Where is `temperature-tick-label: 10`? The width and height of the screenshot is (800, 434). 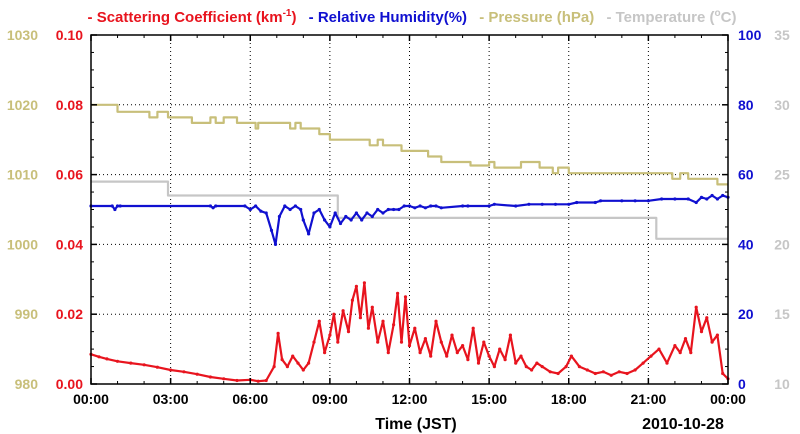
temperature-tick-label: 10 is located at coordinates (782, 384).